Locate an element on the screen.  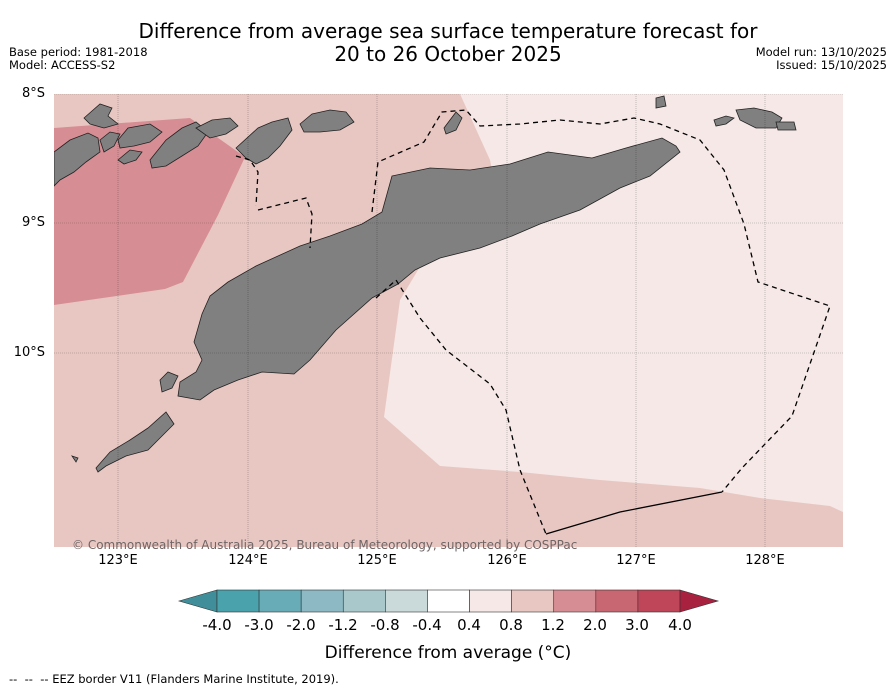
colorbar-title: Difference from average (°C) is located at coordinates (448, 653).